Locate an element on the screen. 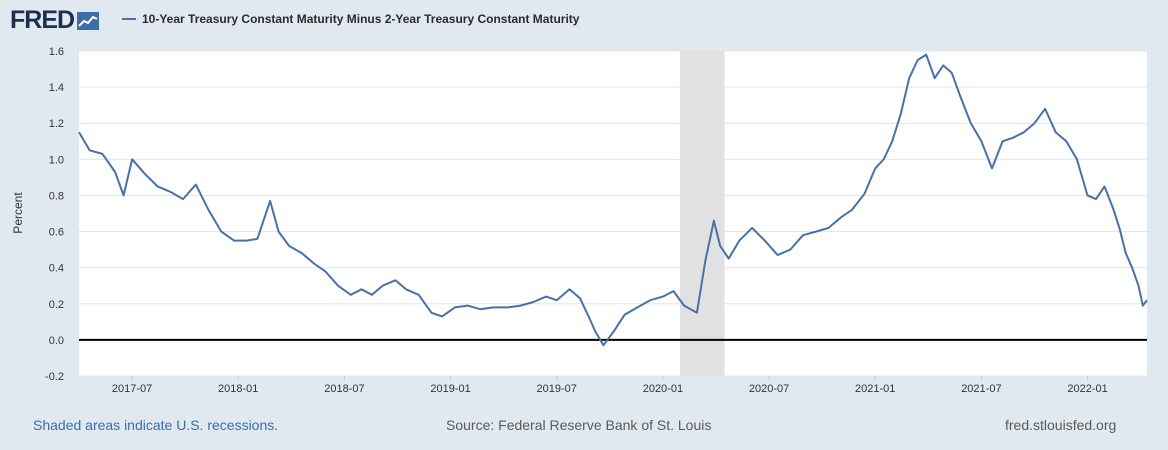  x-tick-label: 2020-07 is located at coordinates (769, 389).